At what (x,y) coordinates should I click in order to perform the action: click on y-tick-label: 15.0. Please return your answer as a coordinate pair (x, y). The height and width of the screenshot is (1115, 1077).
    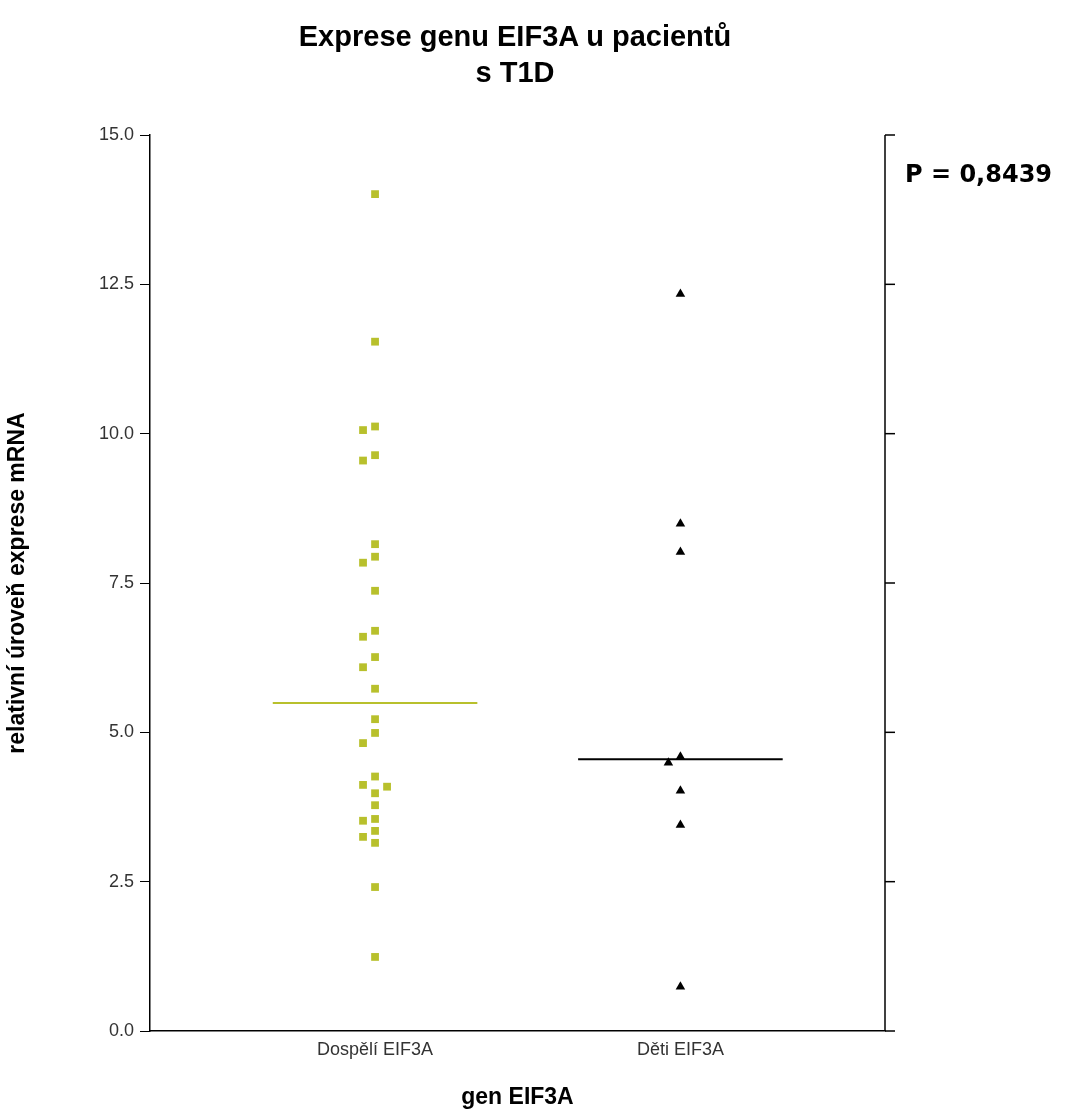
    Looking at the image, I should click on (116, 133).